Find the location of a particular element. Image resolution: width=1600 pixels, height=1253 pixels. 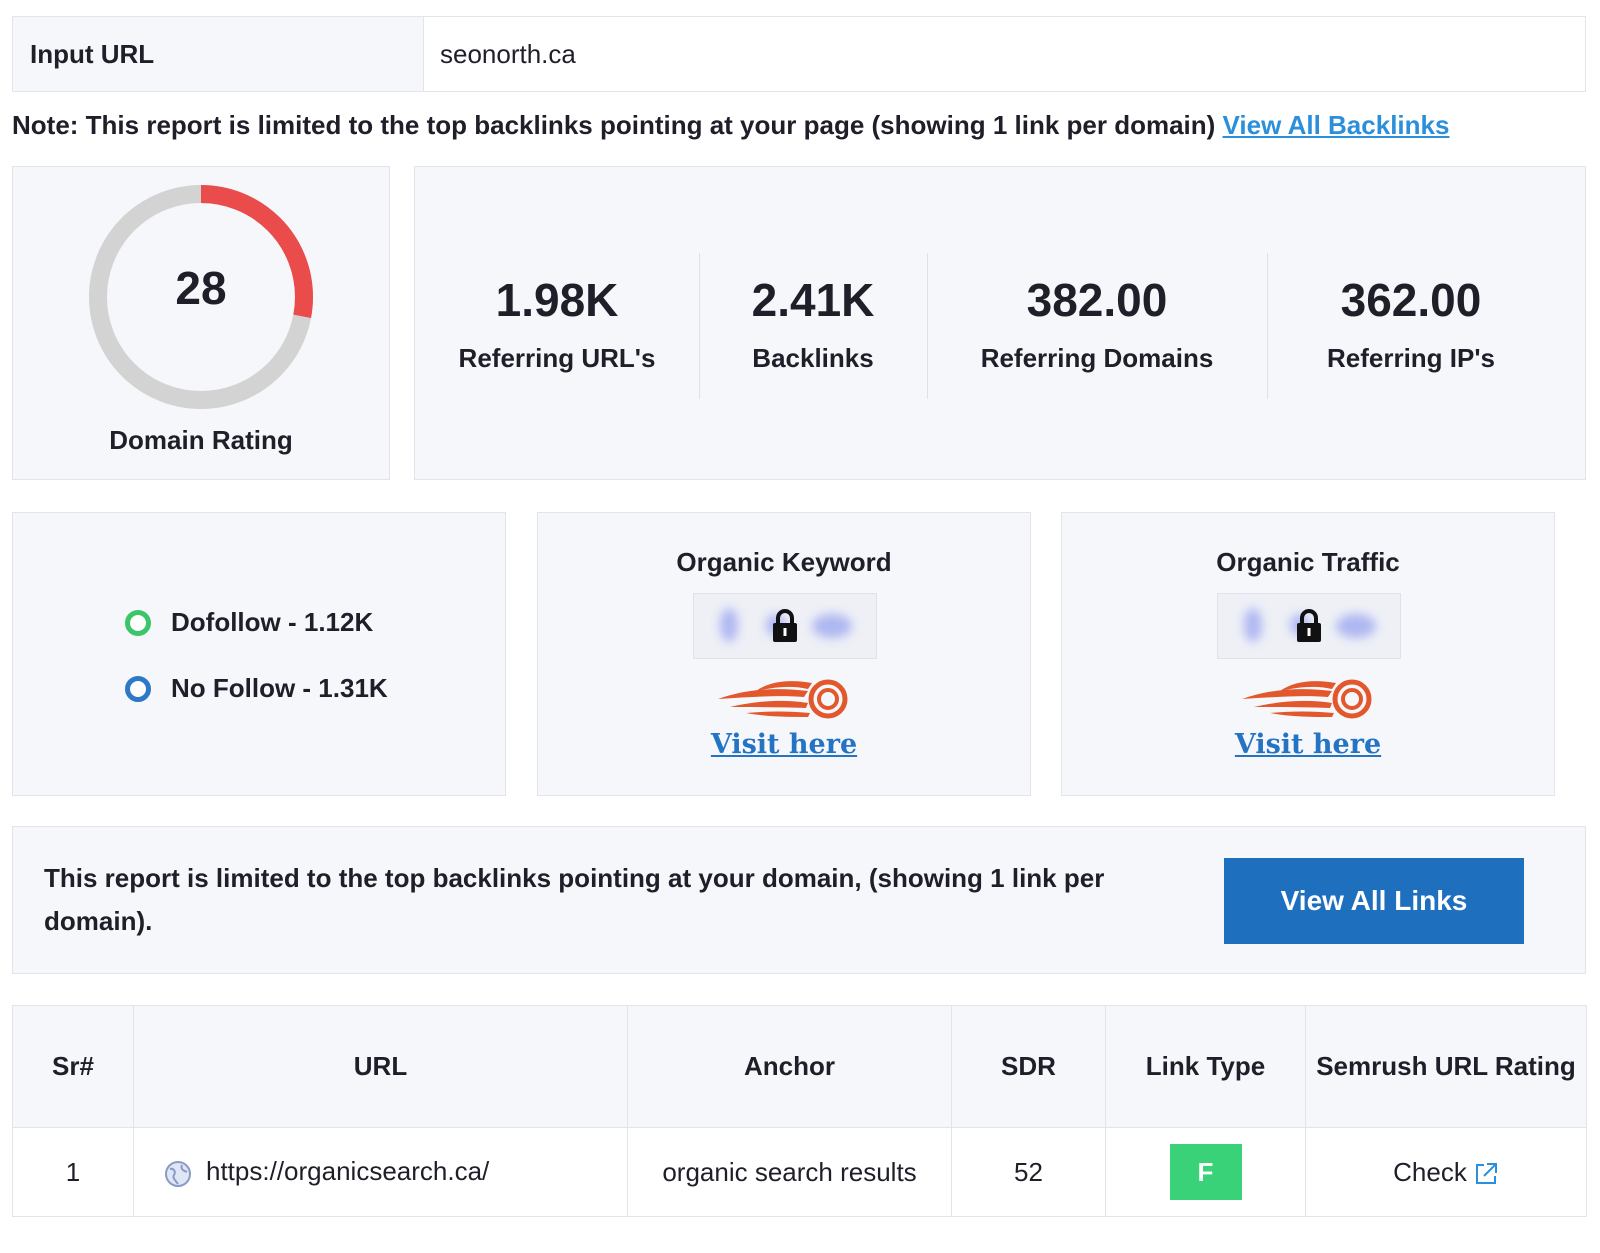

domain-rating-card: 28 Domain Rating is located at coordinates (201, 323).